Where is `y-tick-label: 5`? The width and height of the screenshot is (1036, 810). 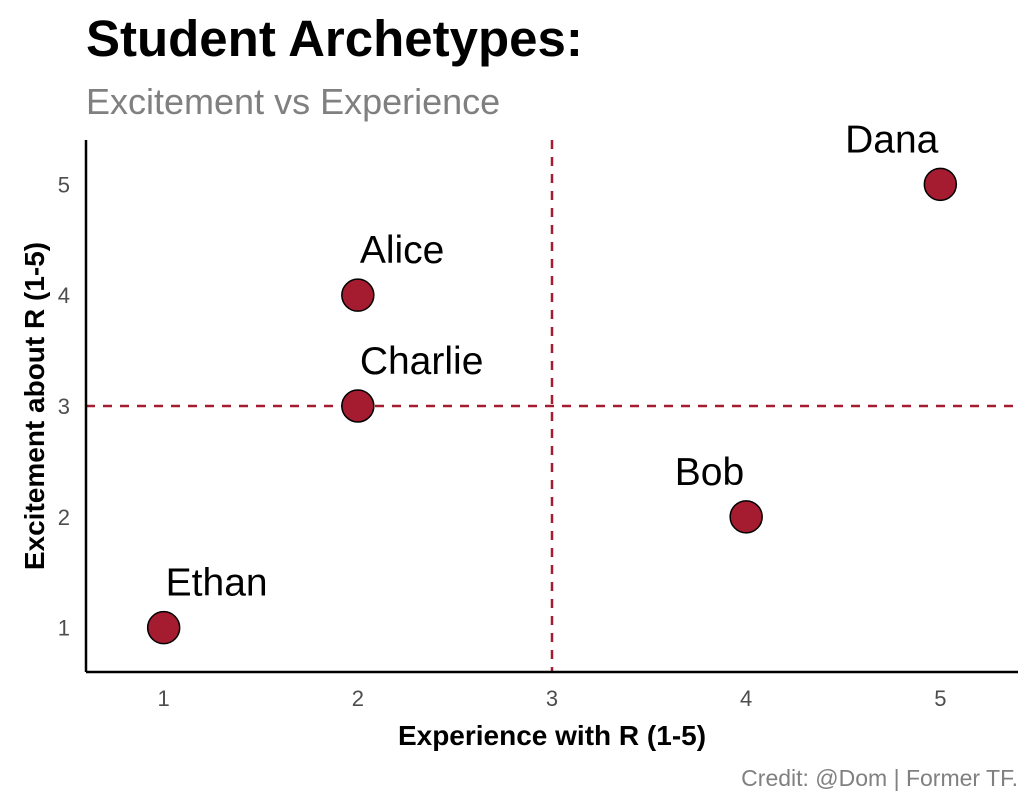 y-tick-label: 5 is located at coordinates (64, 184).